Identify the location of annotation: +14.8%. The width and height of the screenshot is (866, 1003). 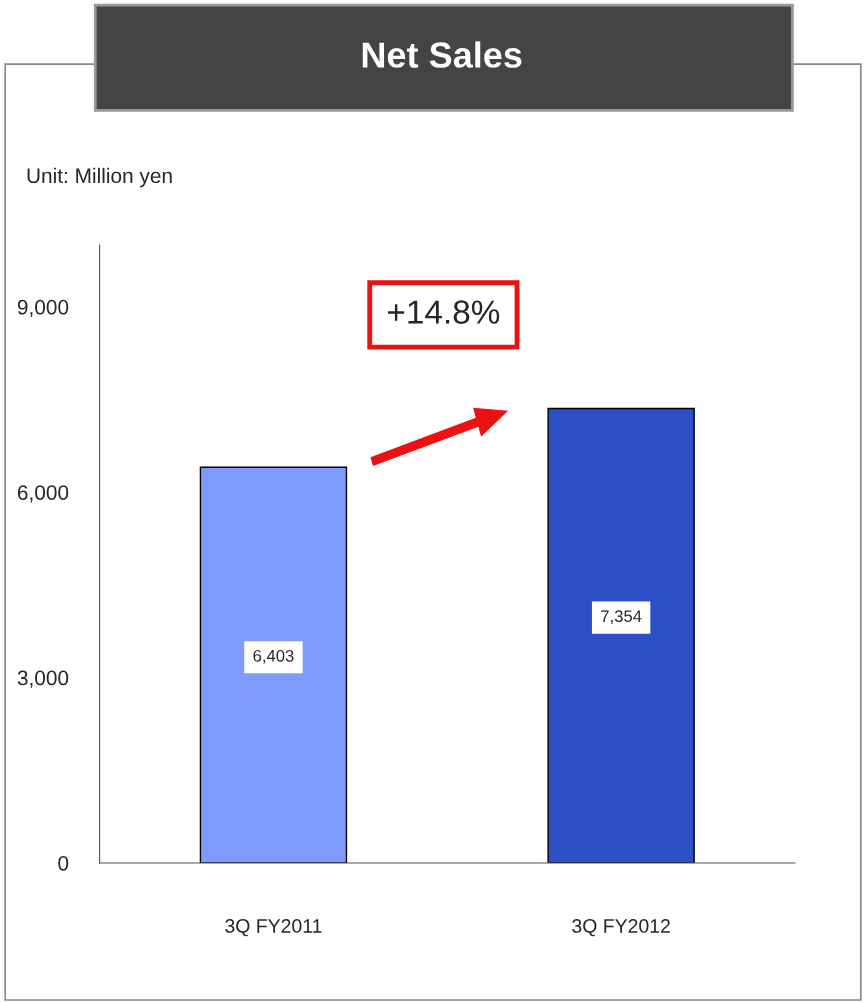
(444, 312).